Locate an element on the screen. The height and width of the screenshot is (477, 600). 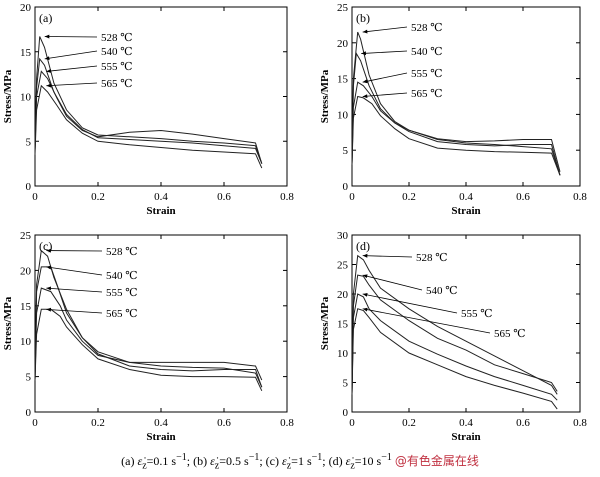
caption-panel-d: ; (d) is located at coordinates (332, 461).